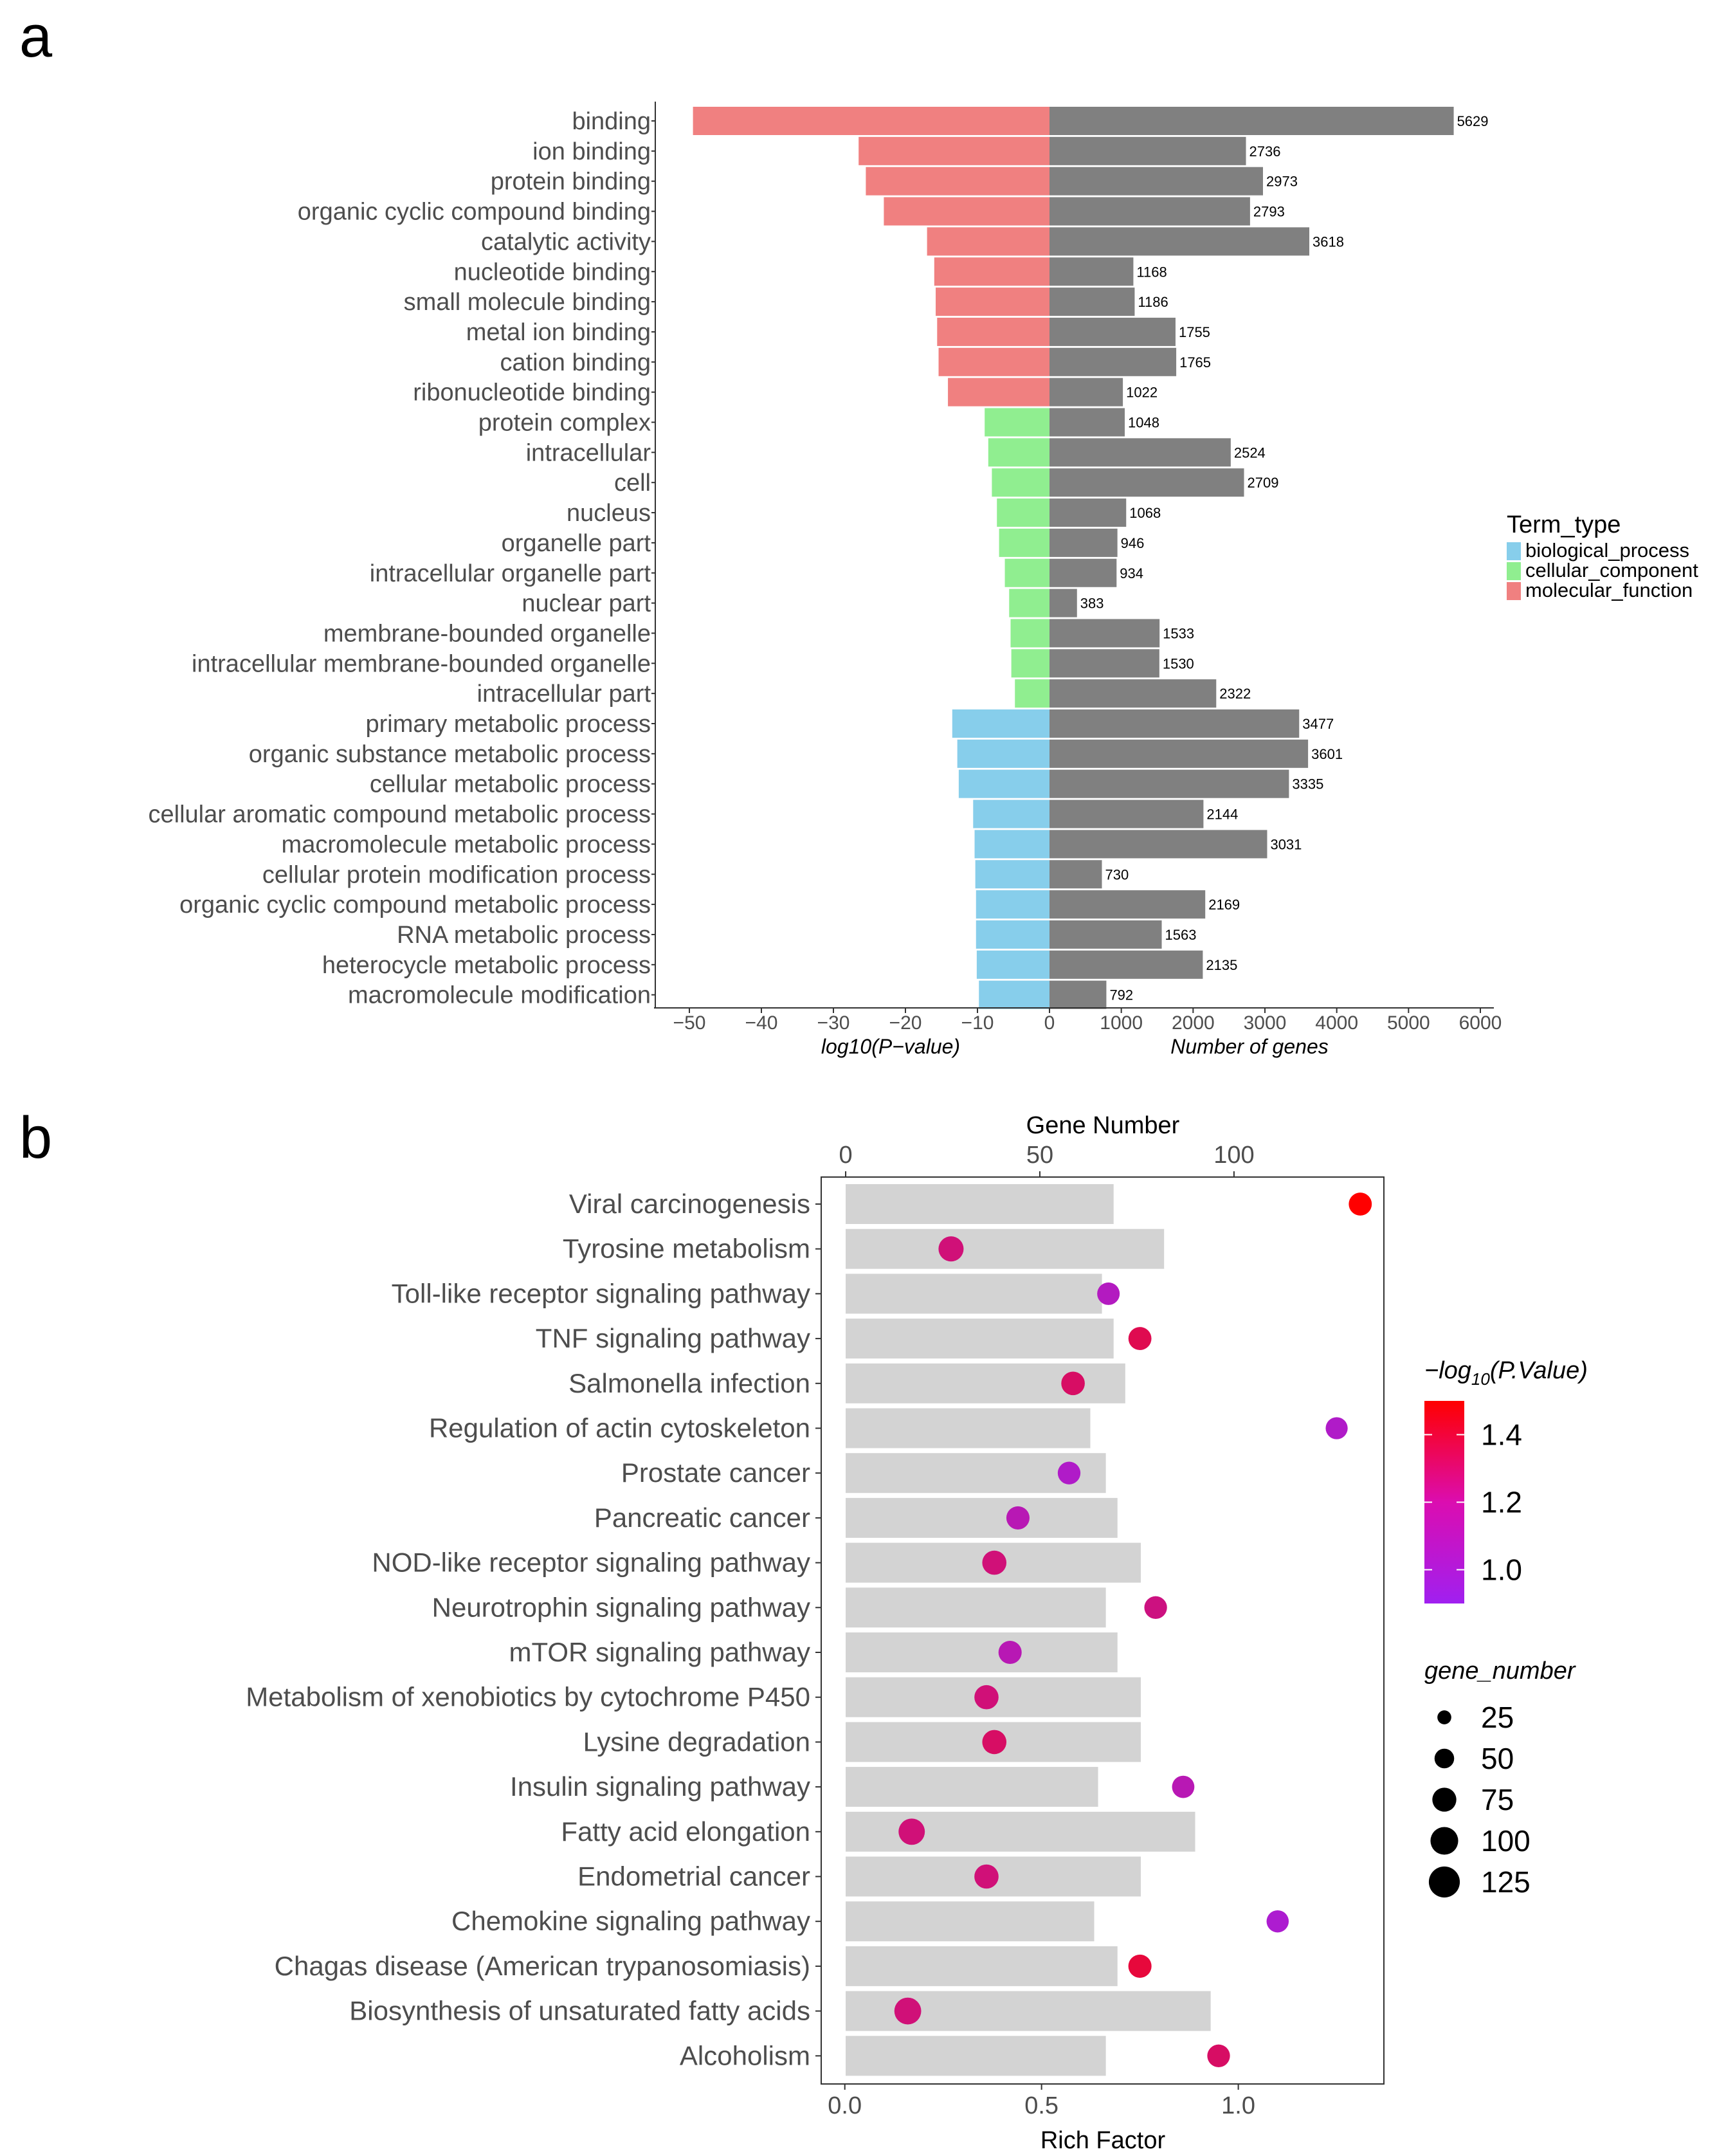 The width and height of the screenshot is (1726, 2156). Describe the element at coordinates (559, 332) in the screenshot. I see `term-label: metal ion binding` at that location.